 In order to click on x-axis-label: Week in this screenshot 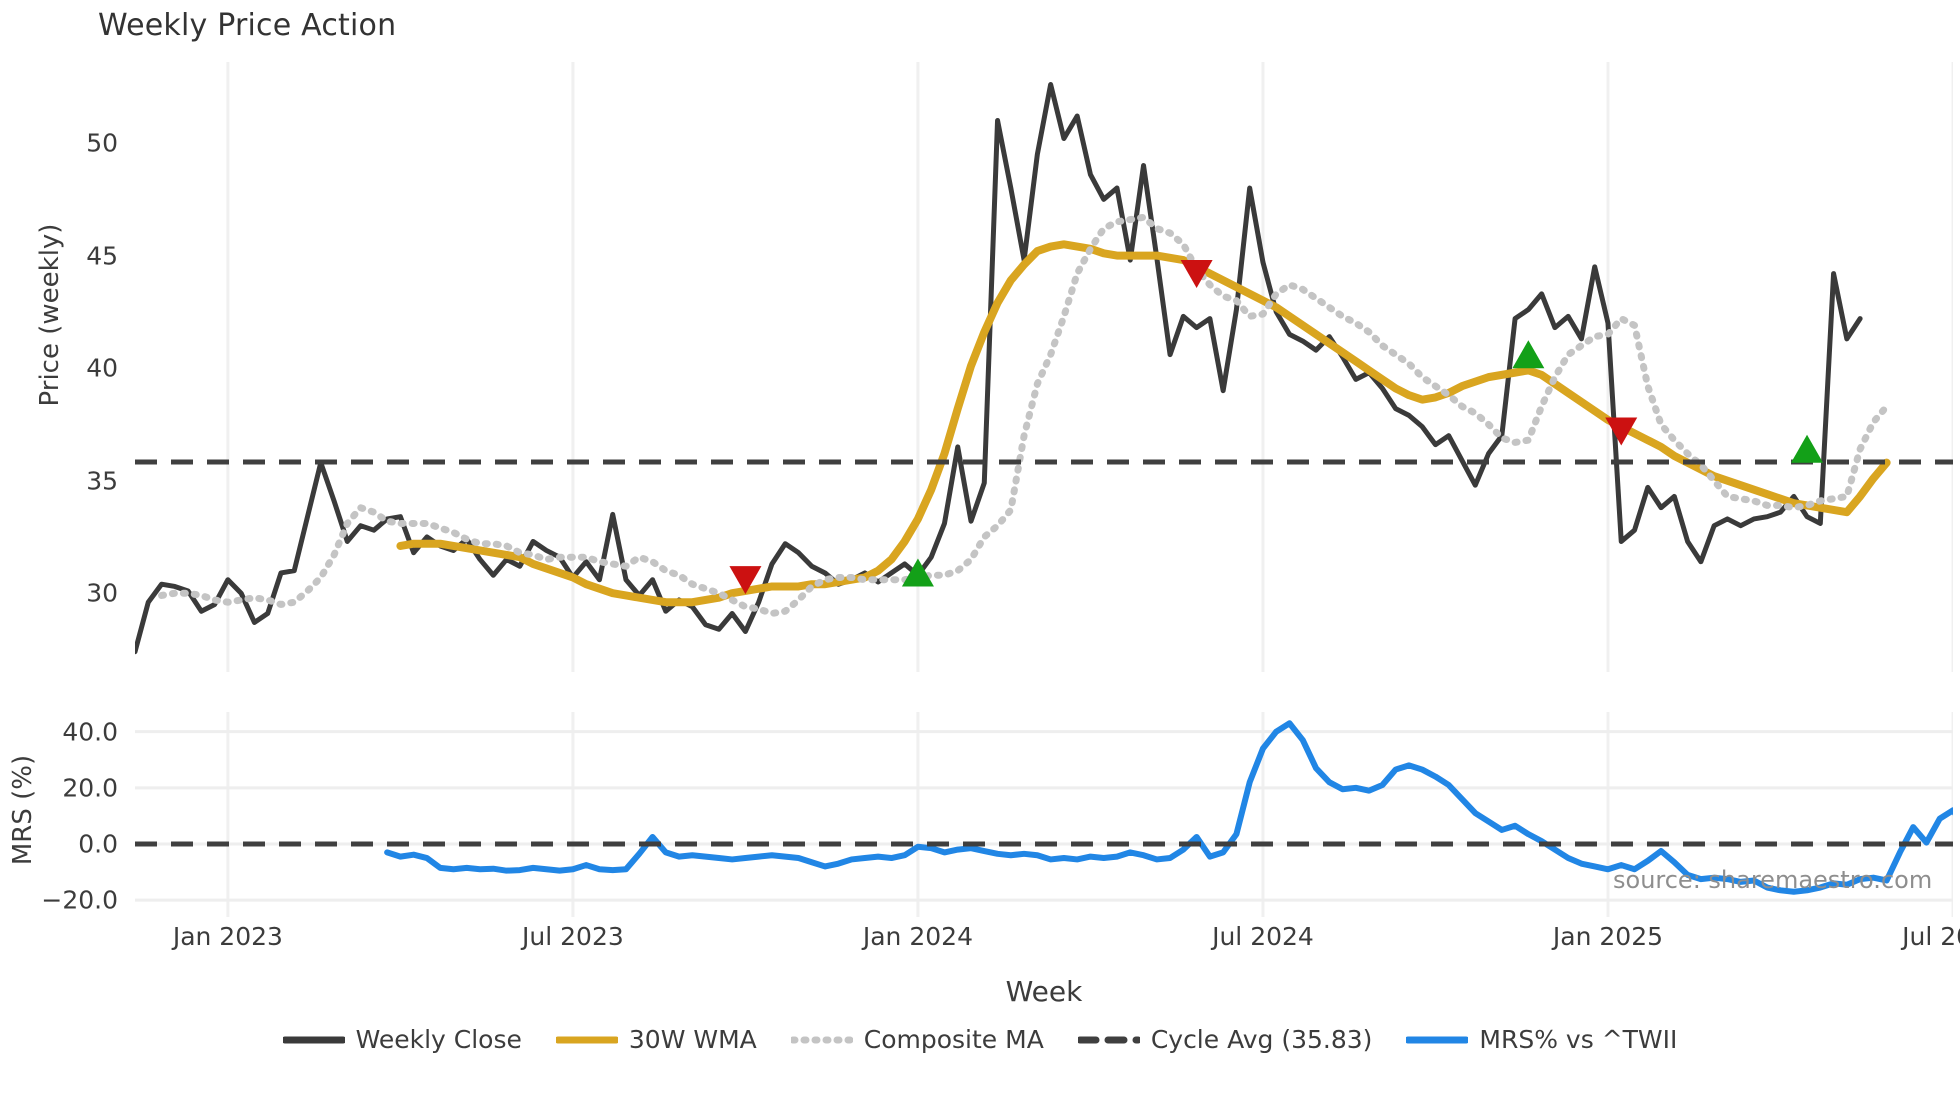, I will do `click(1044, 991)`.